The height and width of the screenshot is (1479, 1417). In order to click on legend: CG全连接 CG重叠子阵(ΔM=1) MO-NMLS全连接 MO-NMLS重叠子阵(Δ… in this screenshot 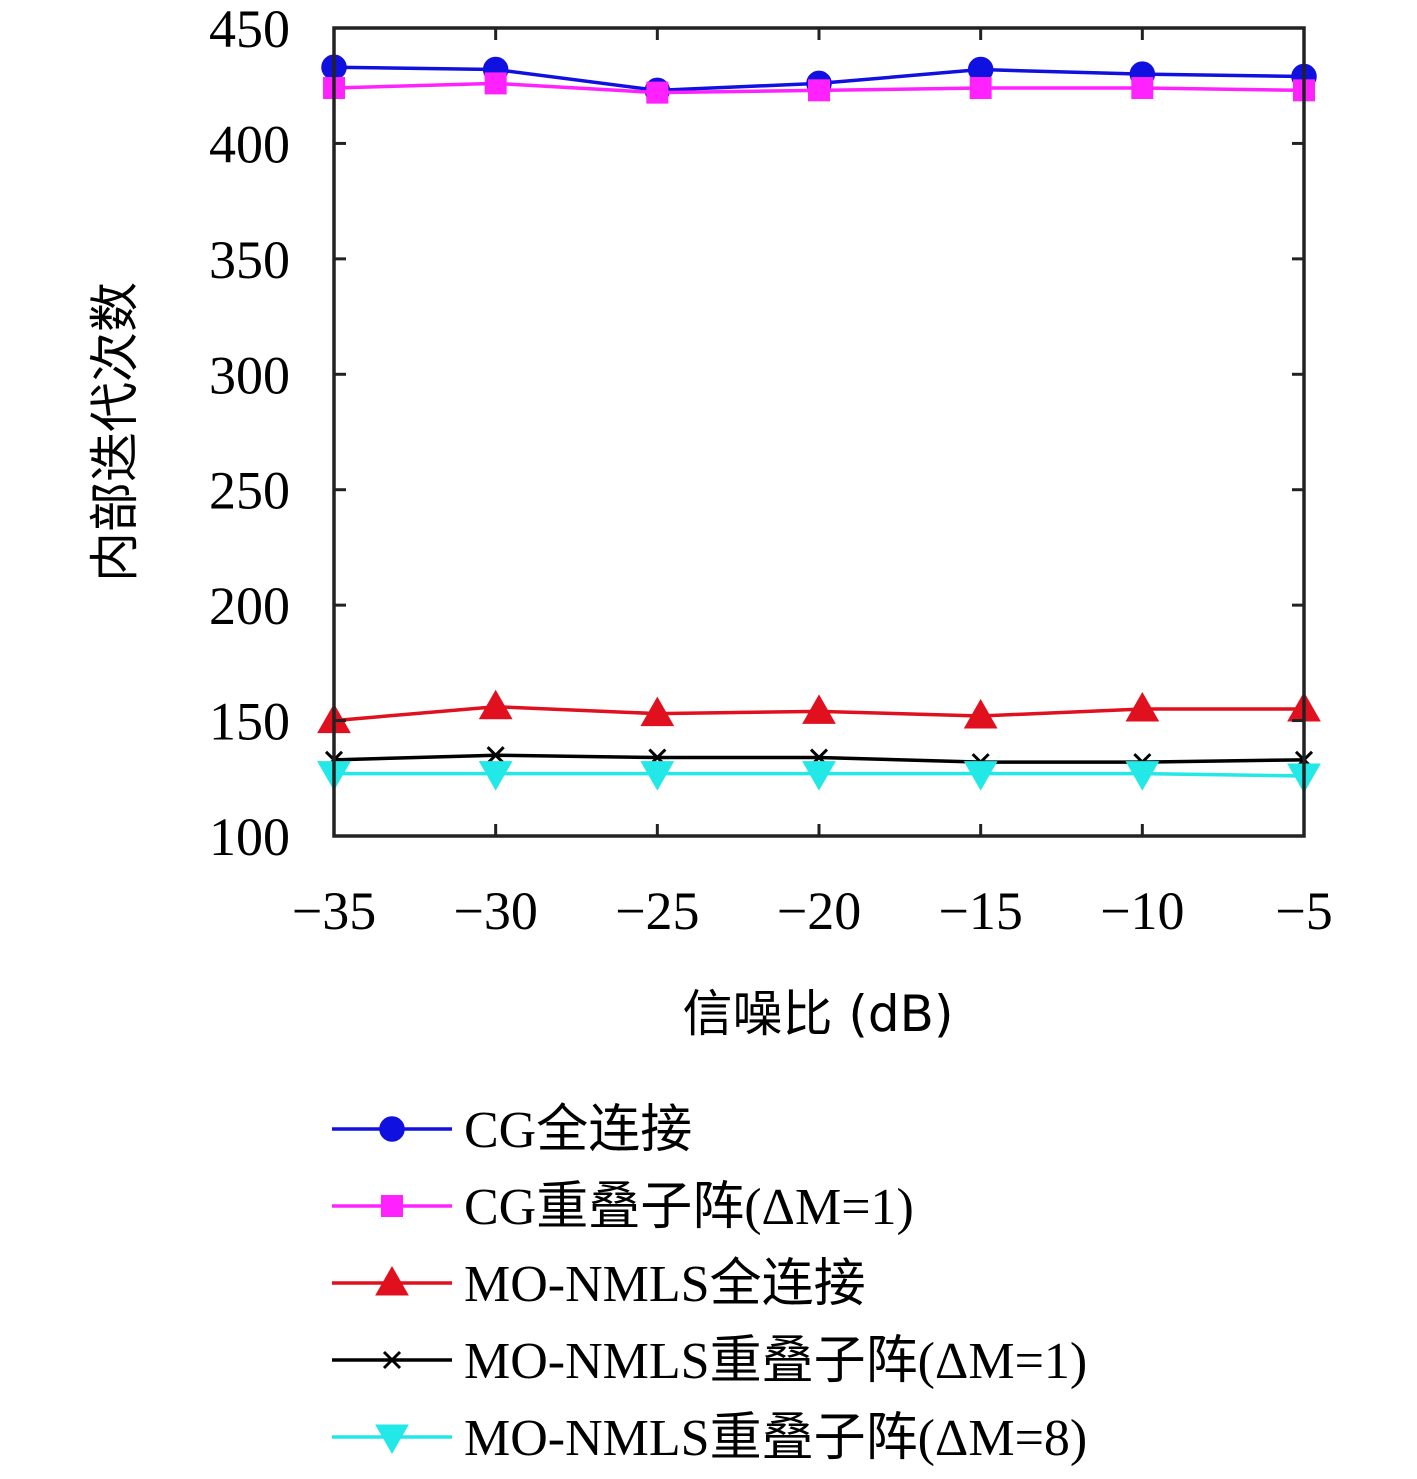, I will do `click(709, 1284)`.